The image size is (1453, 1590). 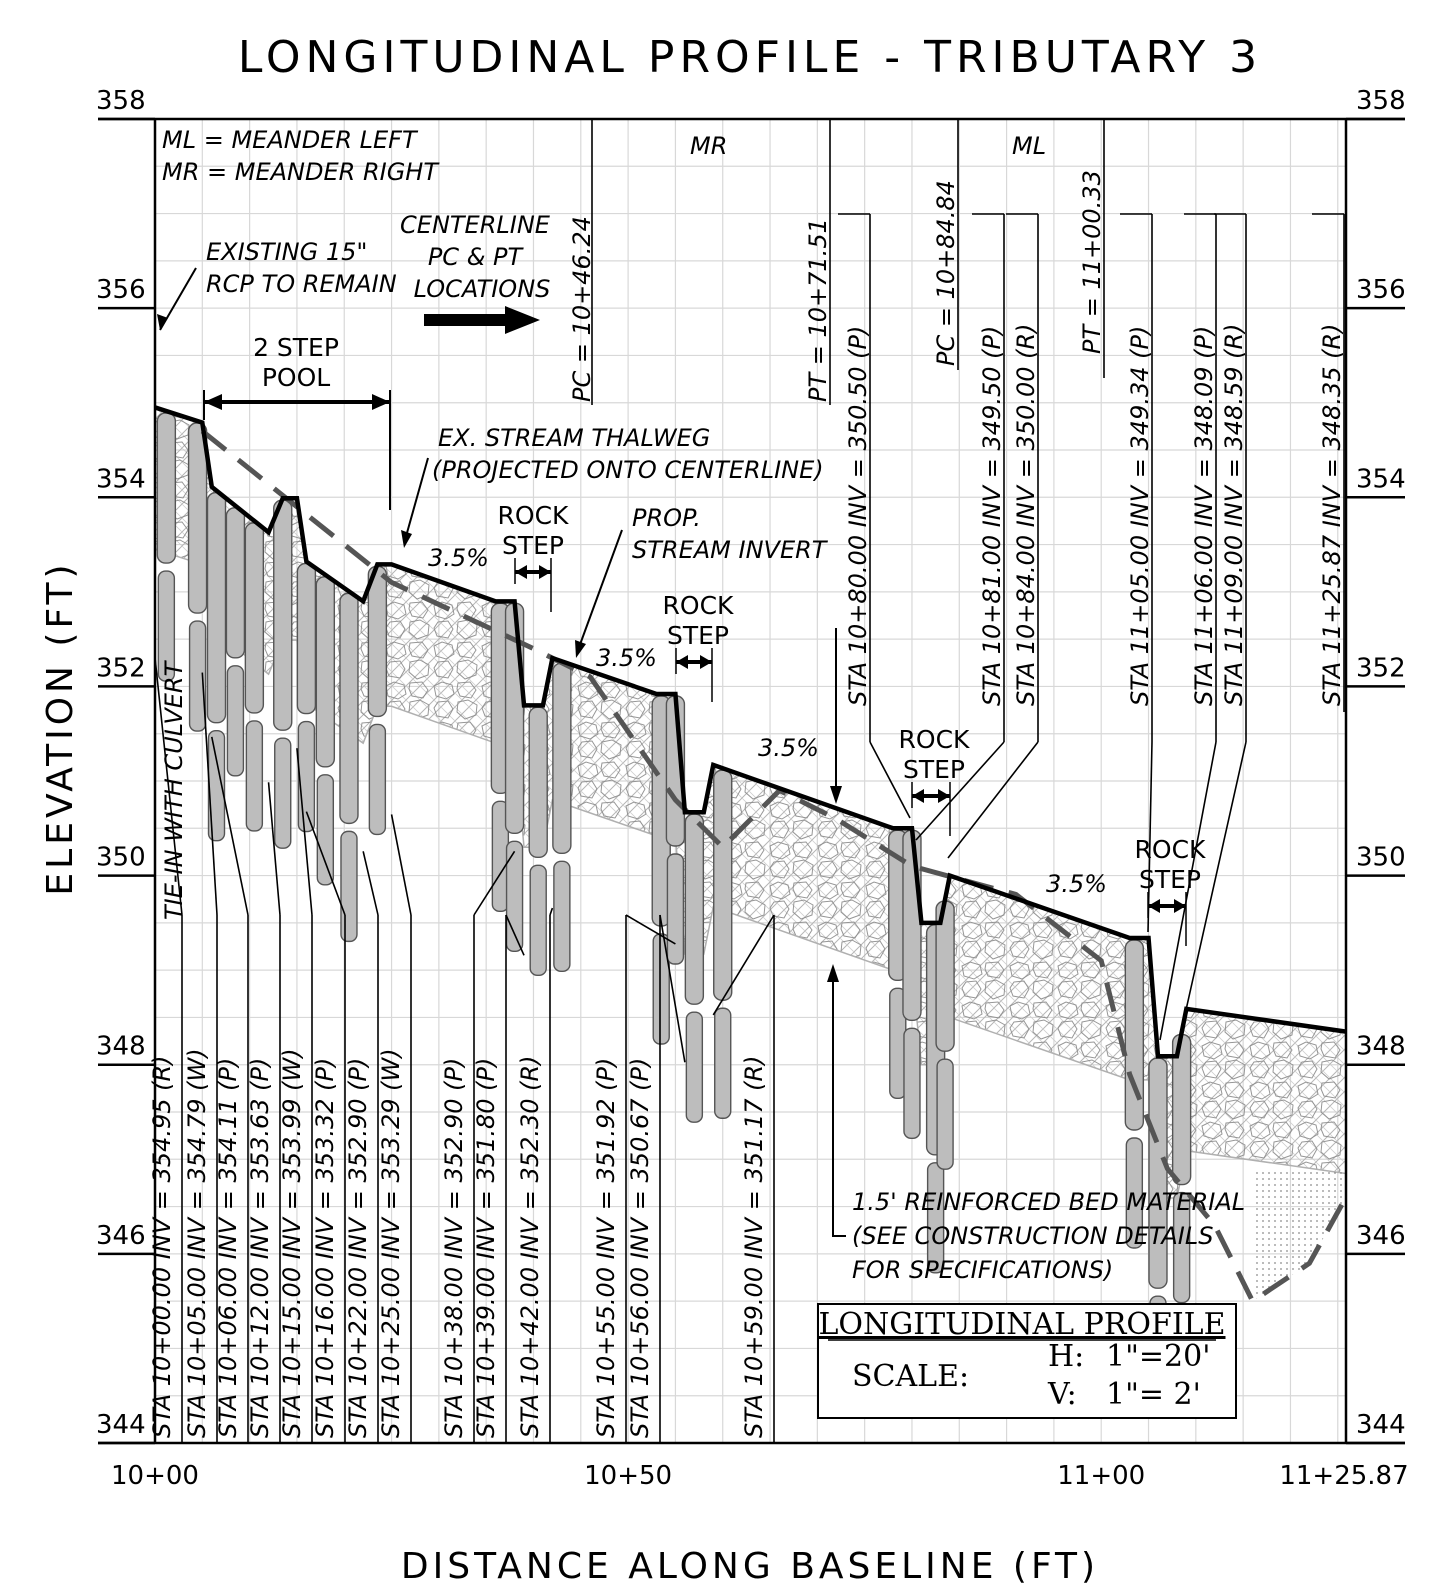 I want to click on thalweg-pocket-fill, so click(x=1299, y=1235).